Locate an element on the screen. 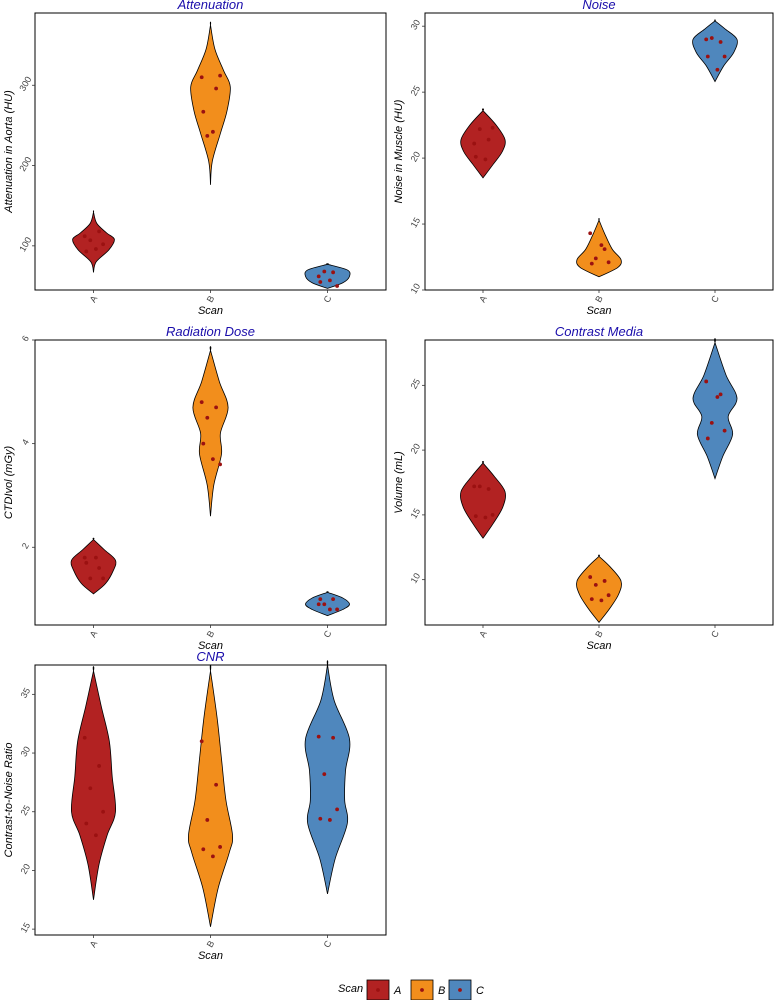 Image resolution: width=778 pixels, height=1000 pixels. legend: Scan A B C is located at coordinates (411, 989).